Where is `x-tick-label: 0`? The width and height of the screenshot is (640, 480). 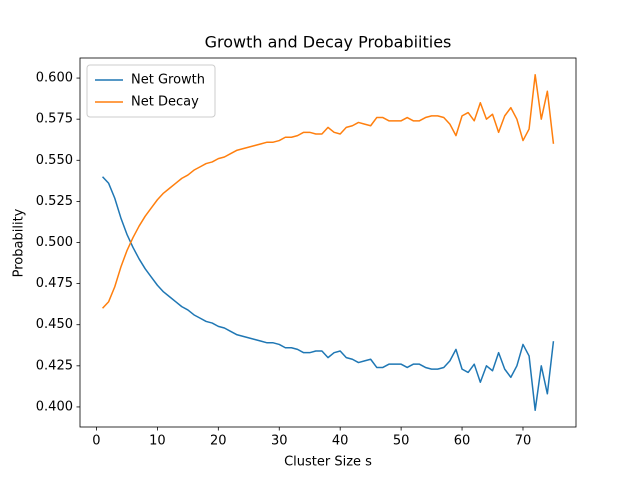 x-tick-label: 0 is located at coordinates (96, 441).